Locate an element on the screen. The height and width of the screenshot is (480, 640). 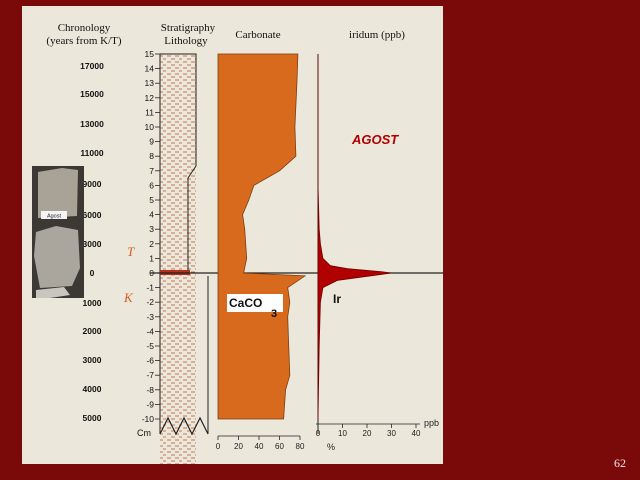
carbonate-axis: 0 20 40 60 80 is located at coordinates (260, 443).